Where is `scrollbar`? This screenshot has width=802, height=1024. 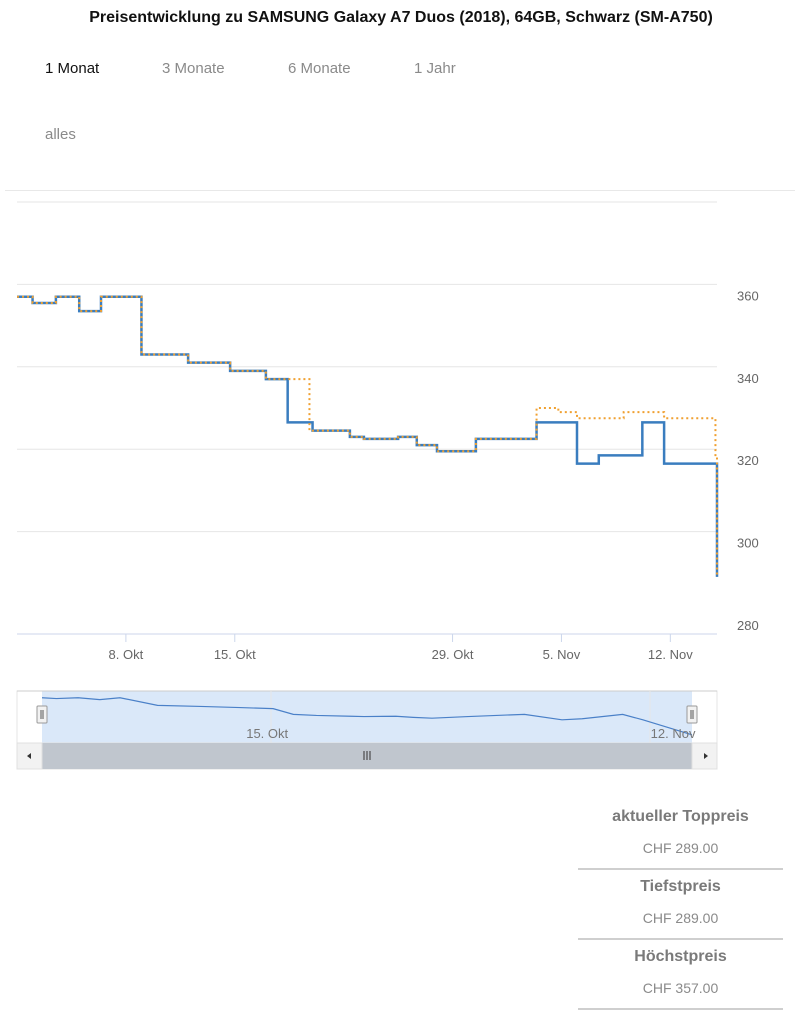
scrollbar is located at coordinates (367, 756).